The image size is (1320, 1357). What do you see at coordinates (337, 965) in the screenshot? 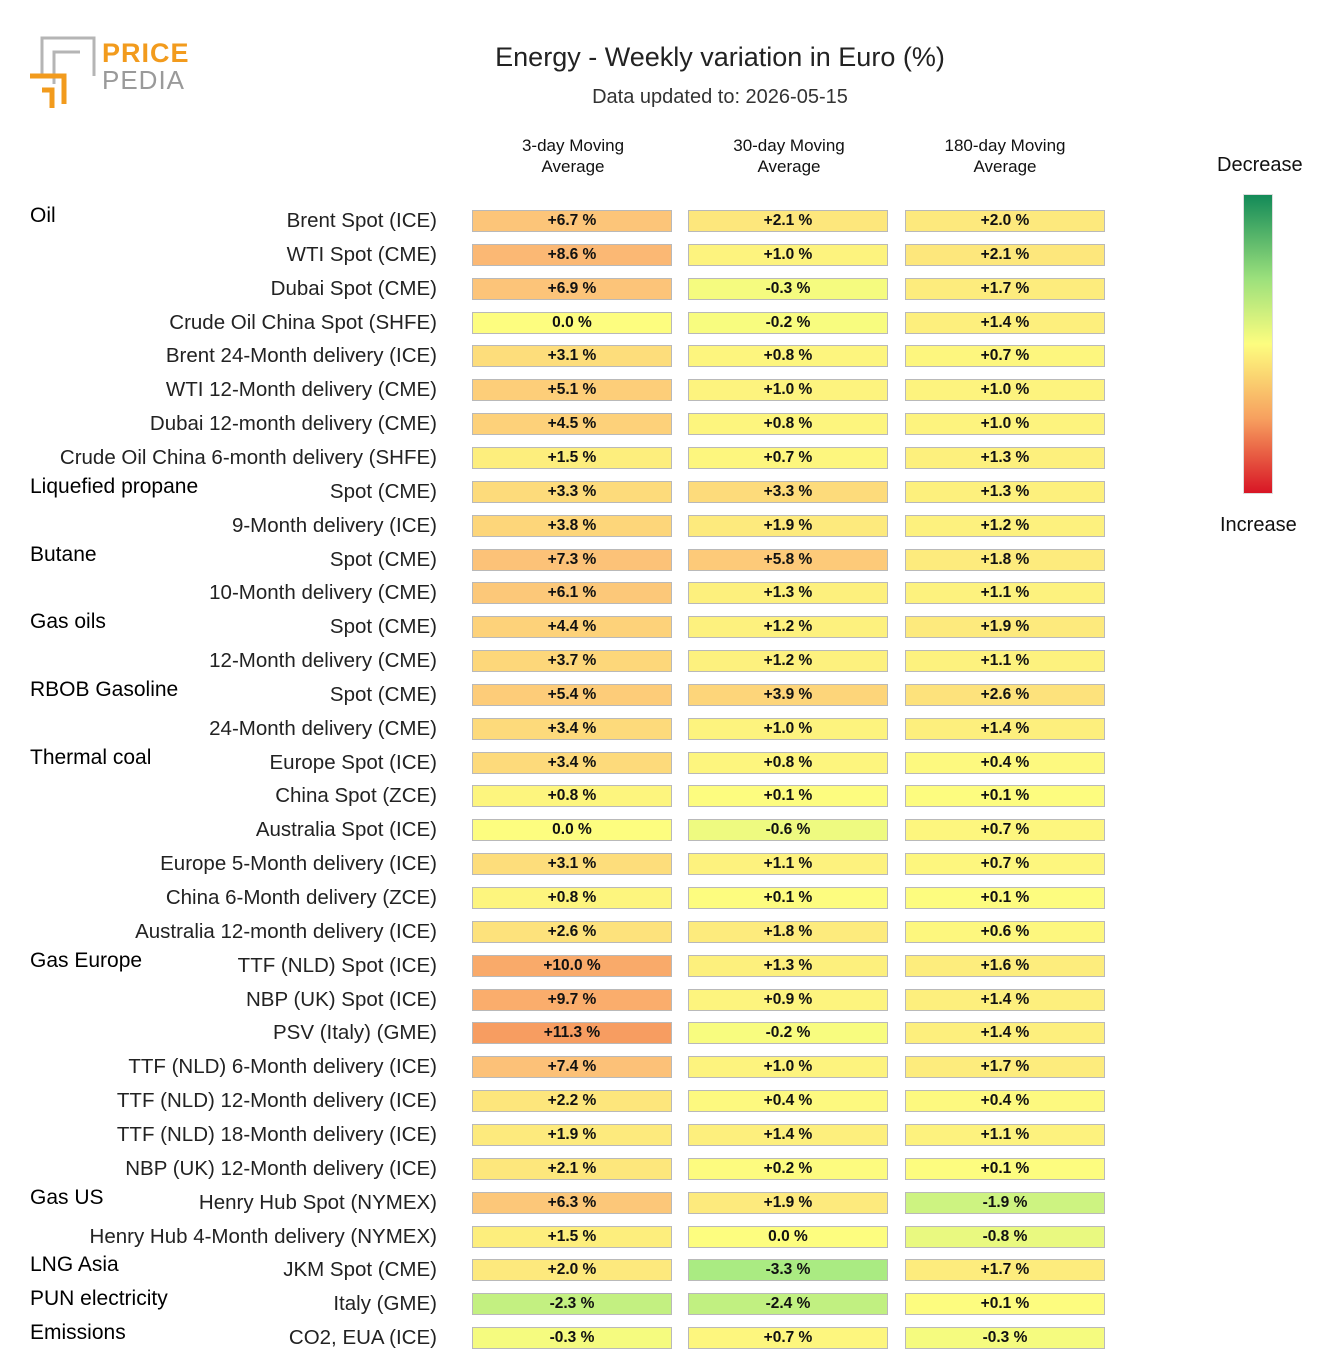
I see `row-label: TTF (NLD) Spot (ICE)` at bounding box center [337, 965].